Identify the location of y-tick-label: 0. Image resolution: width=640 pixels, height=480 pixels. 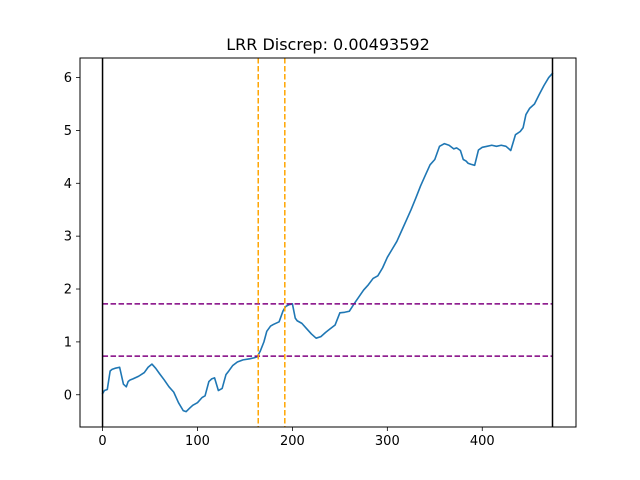
(68, 395).